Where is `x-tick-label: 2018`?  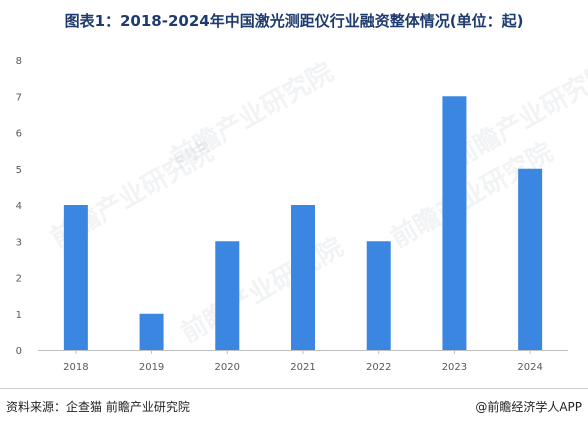
x-tick-label: 2018 is located at coordinates (75, 367).